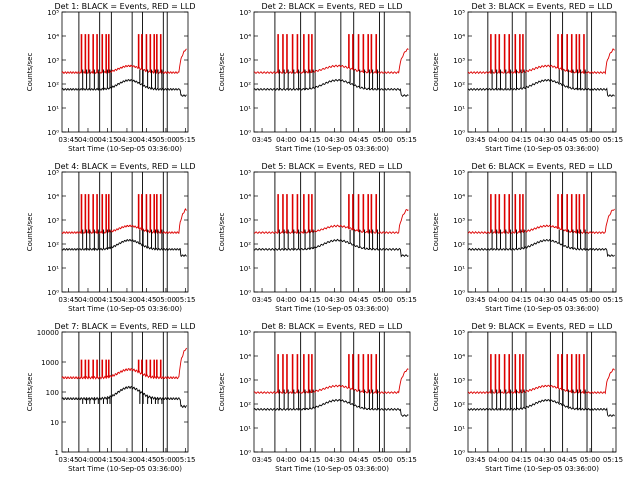 The height and width of the screenshot is (480, 640). I want to click on panel-title: Det 4: BLACK = Events, RED = LLD, so click(125, 166).